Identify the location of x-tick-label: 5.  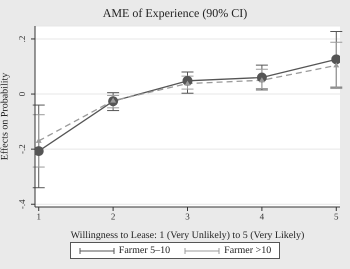
(337, 216).